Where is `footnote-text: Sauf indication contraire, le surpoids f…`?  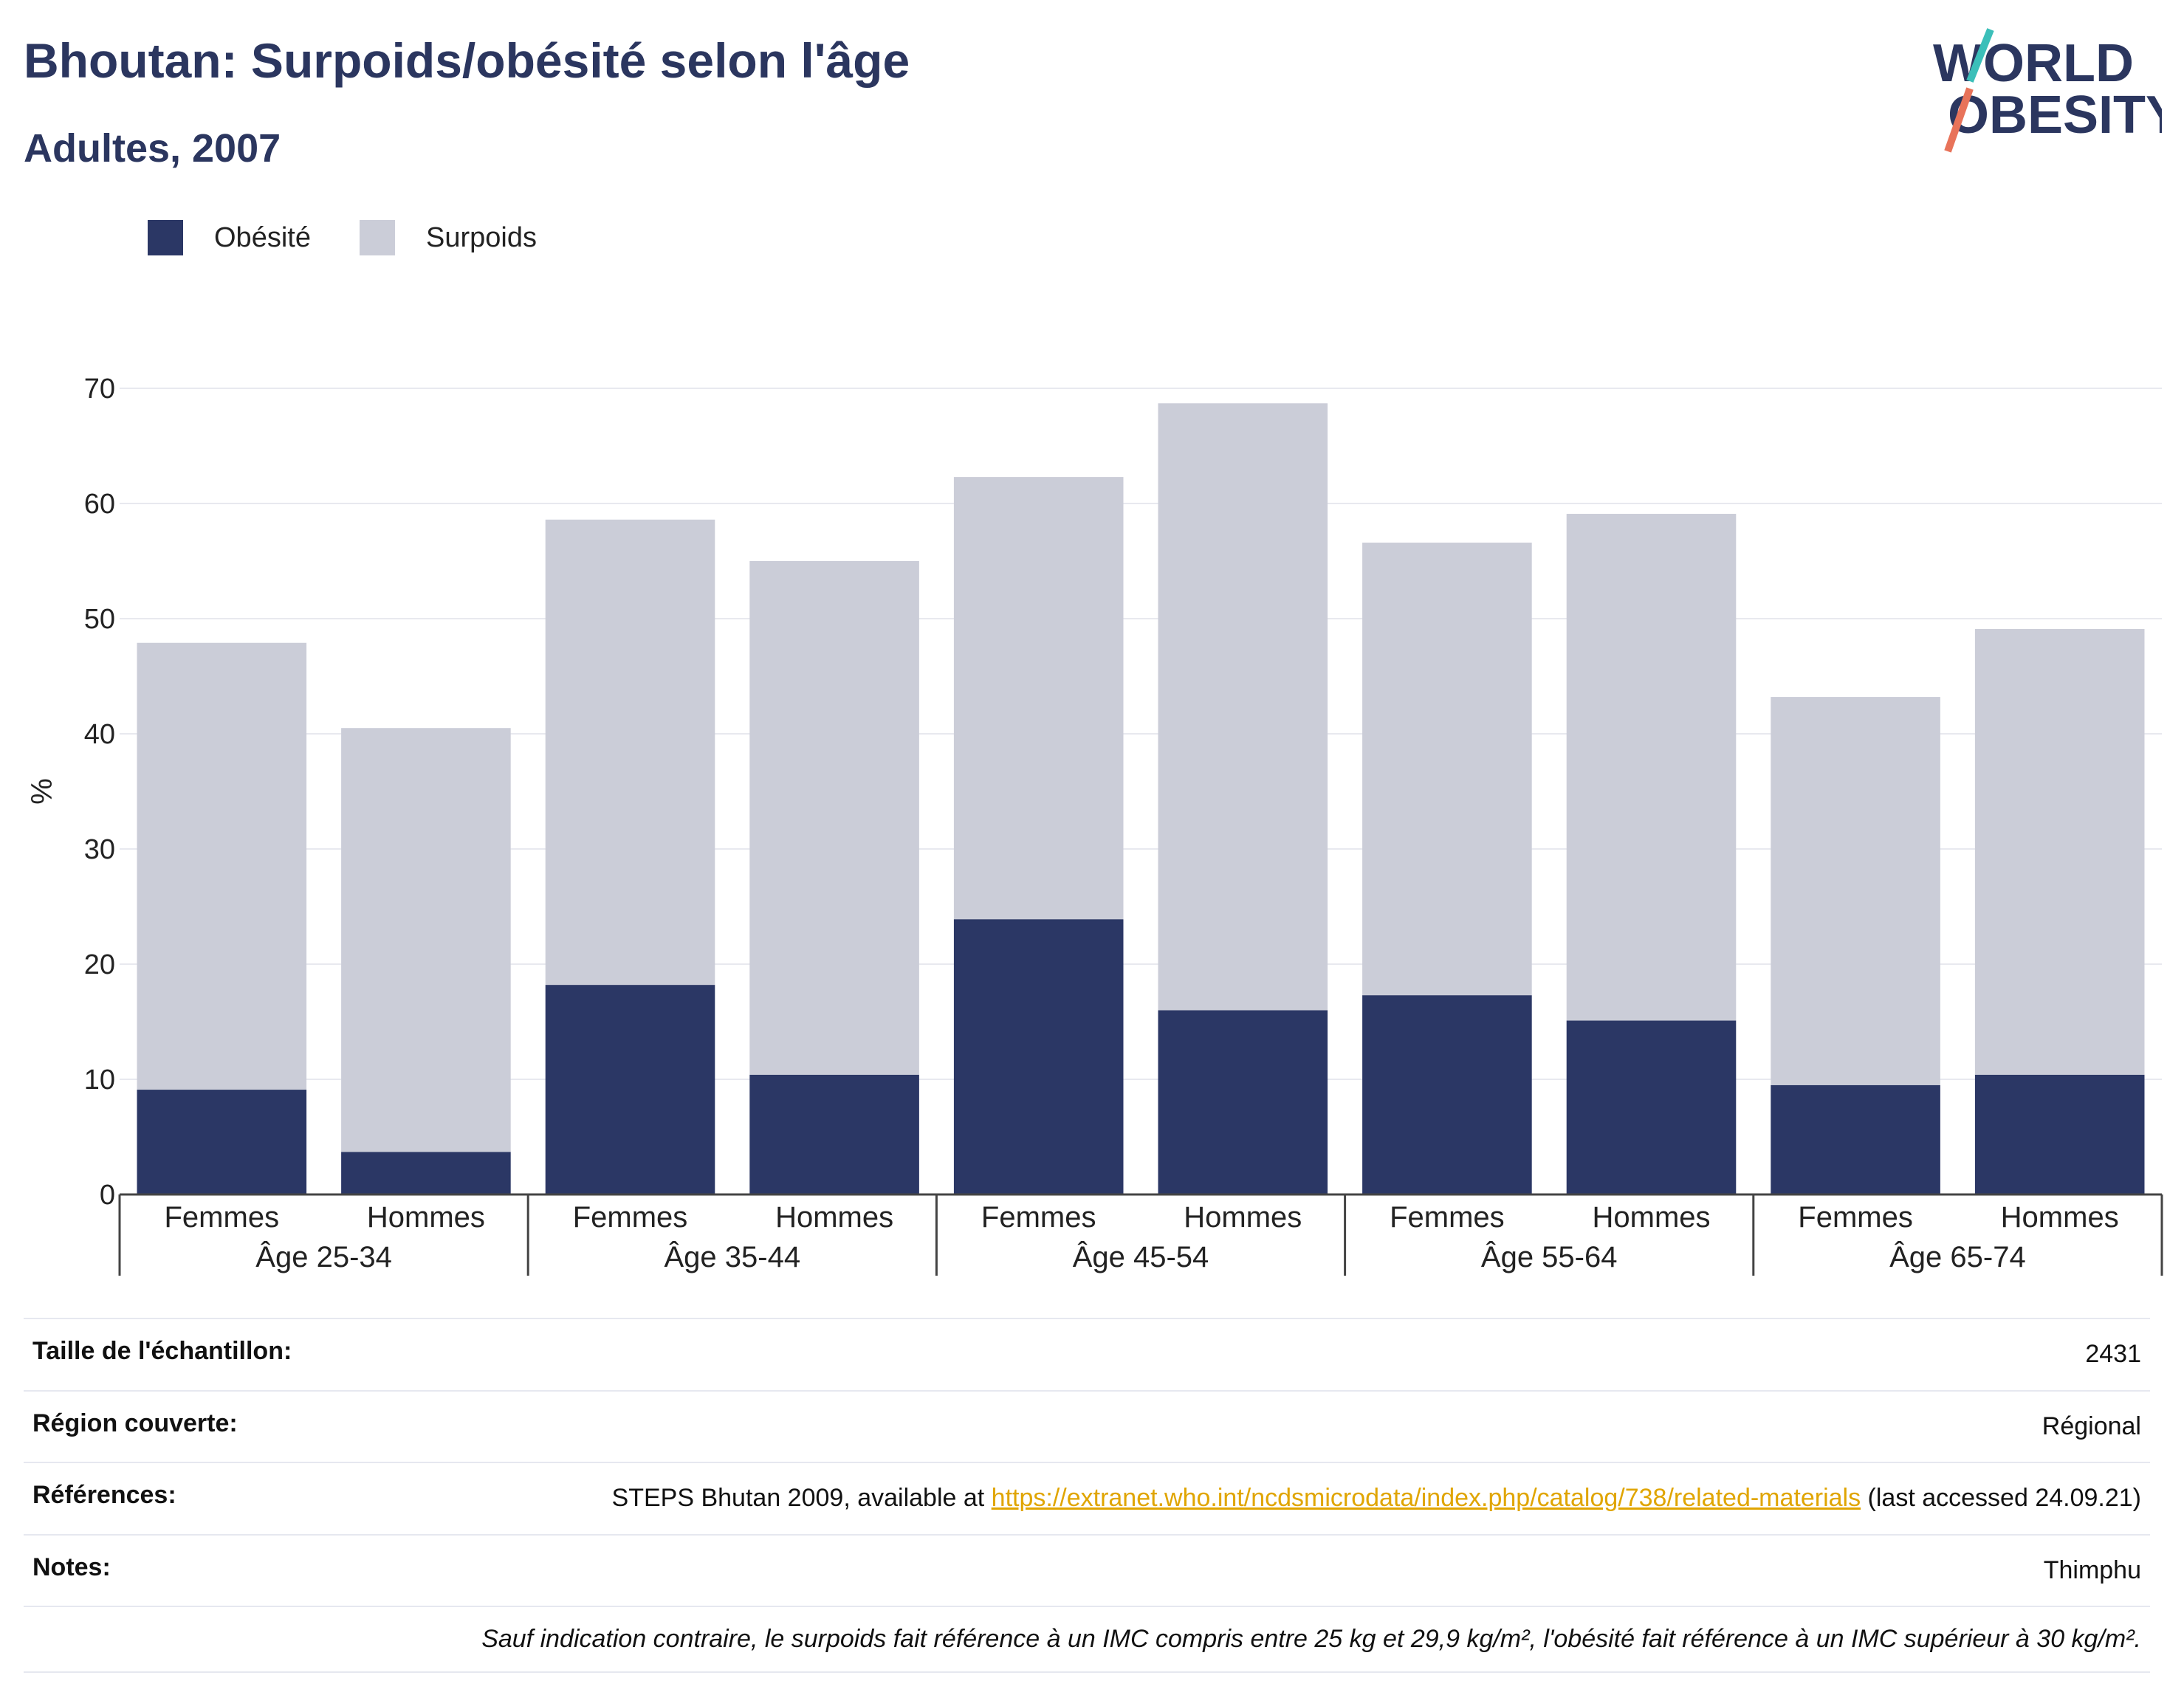
footnote-text: Sauf indication contraire, le surpoids f… is located at coordinates (1311, 1639).